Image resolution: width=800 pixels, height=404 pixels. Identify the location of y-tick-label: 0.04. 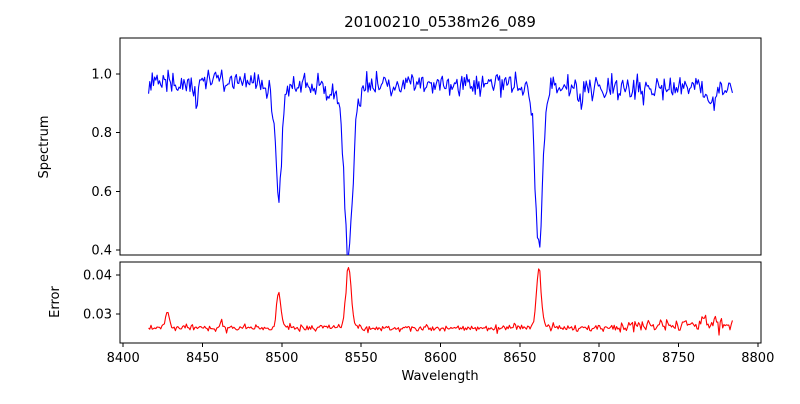
(97, 275).